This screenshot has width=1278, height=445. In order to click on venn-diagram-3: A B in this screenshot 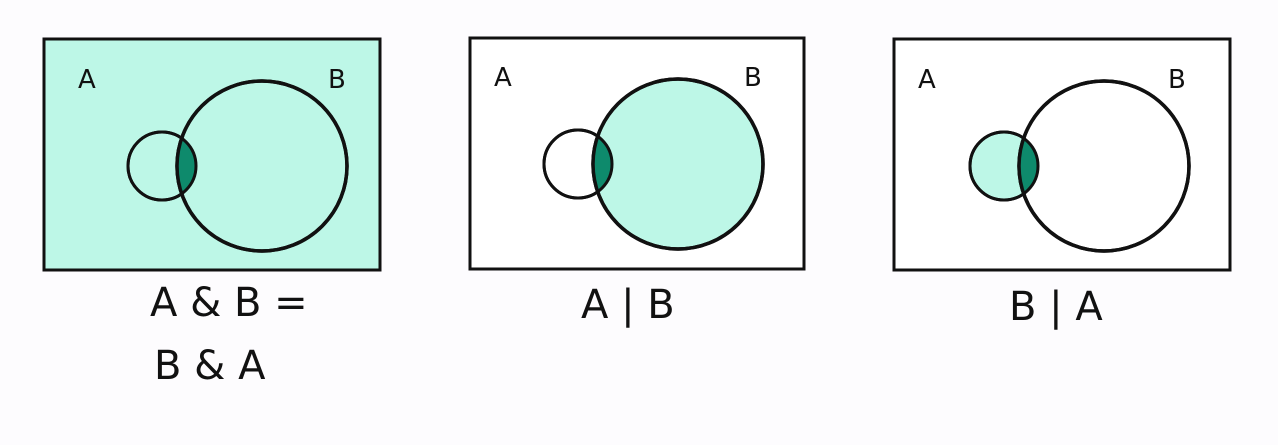, I will do `click(1062, 154)`.